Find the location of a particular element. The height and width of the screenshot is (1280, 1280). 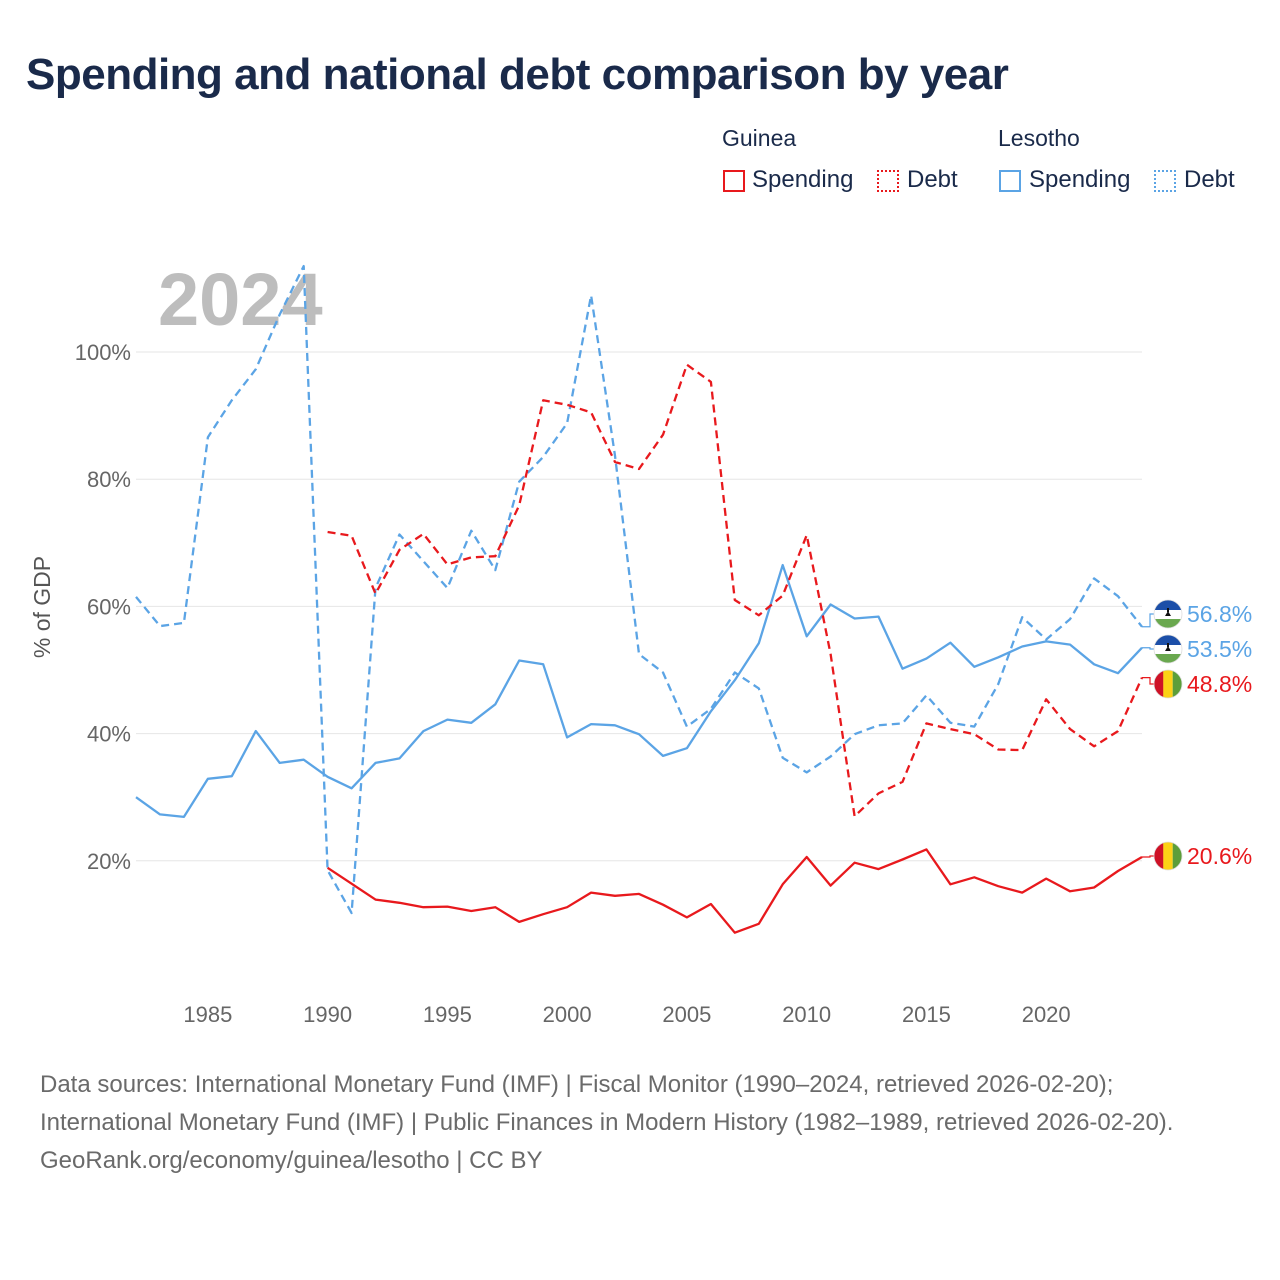

year-watermark: 2024 is located at coordinates (240, 299).